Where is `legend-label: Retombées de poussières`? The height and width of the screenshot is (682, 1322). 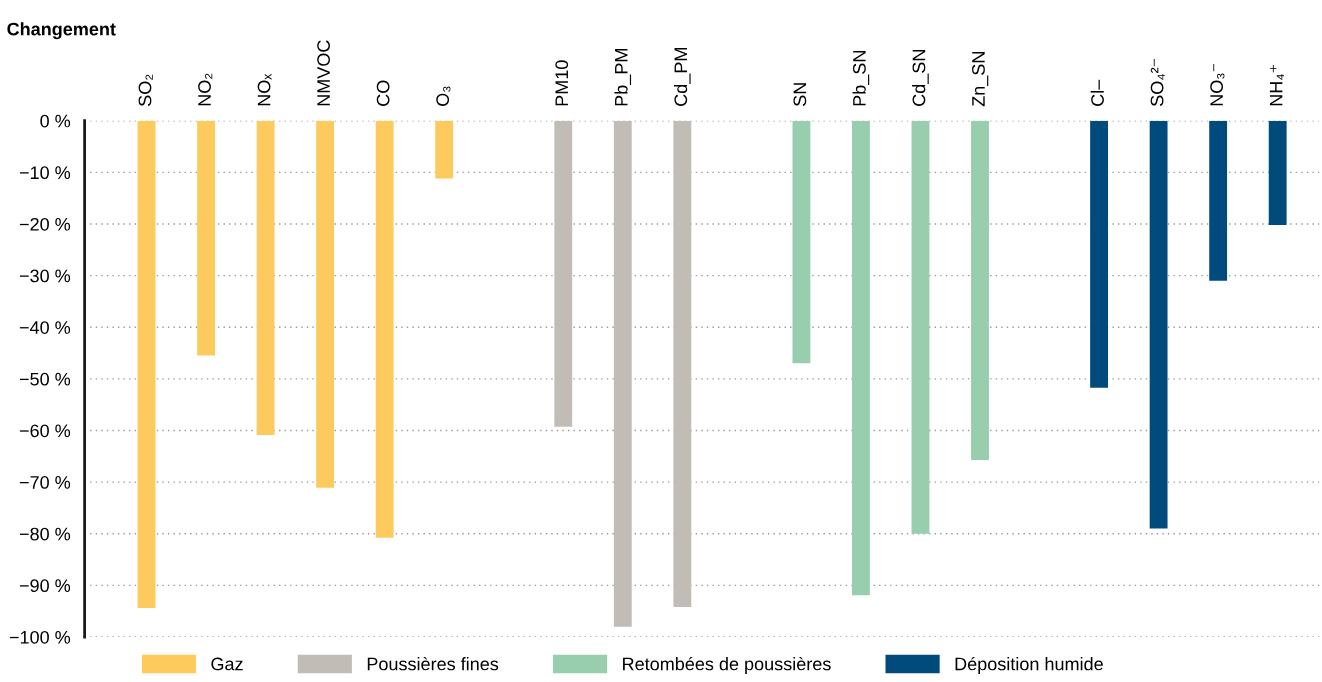 legend-label: Retombées de poussières is located at coordinates (727, 665).